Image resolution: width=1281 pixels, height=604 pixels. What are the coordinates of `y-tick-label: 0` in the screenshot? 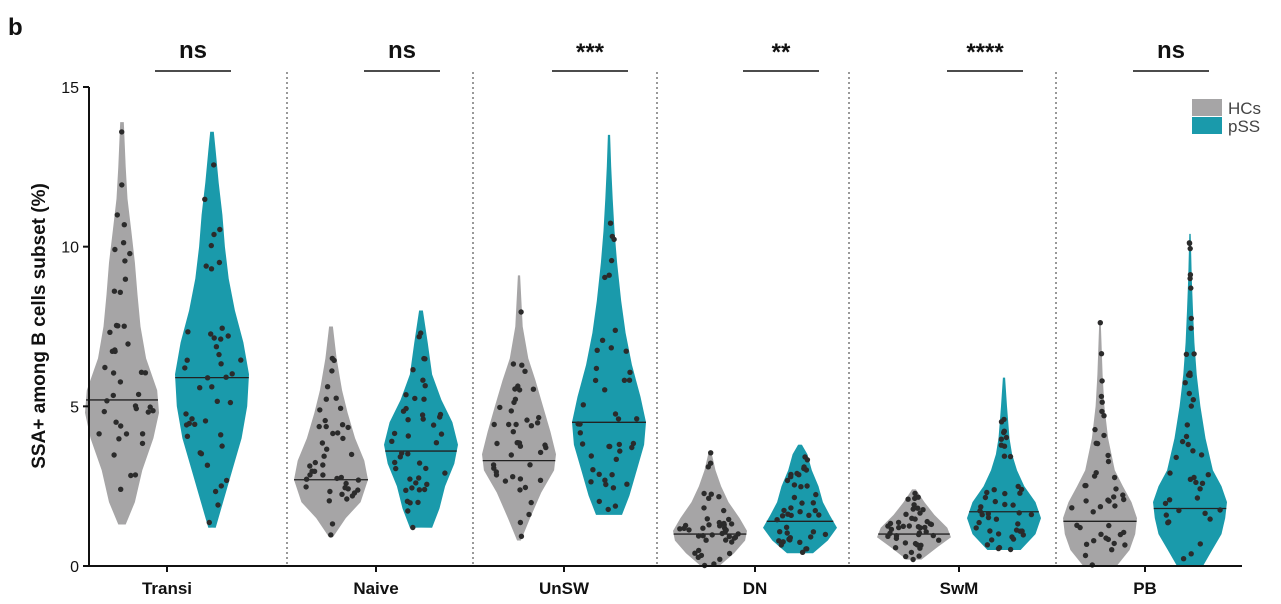 It's located at (74, 567).